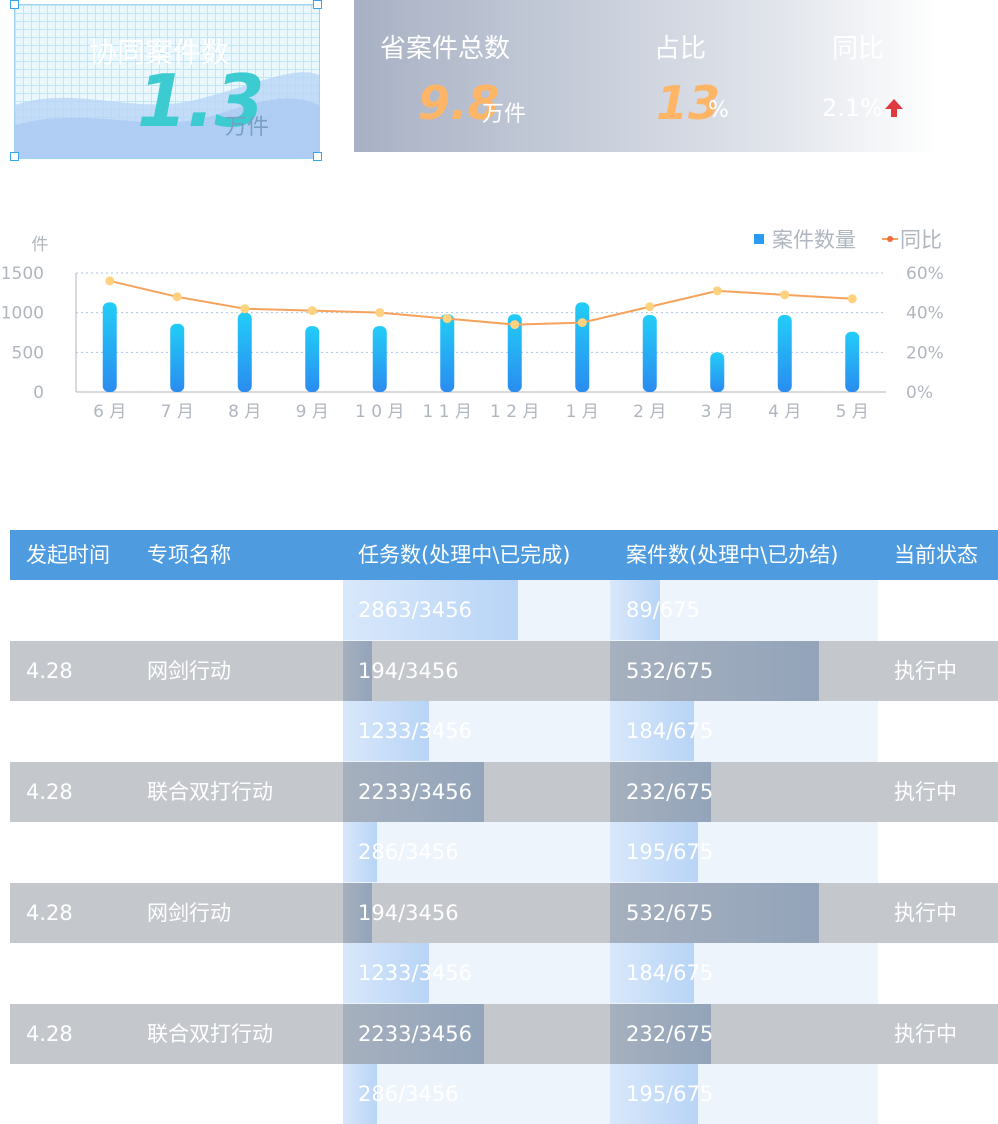 The width and height of the screenshot is (998, 1124). Describe the element at coordinates (688, 103) in the screenshot. I see `value: 13` at that location.